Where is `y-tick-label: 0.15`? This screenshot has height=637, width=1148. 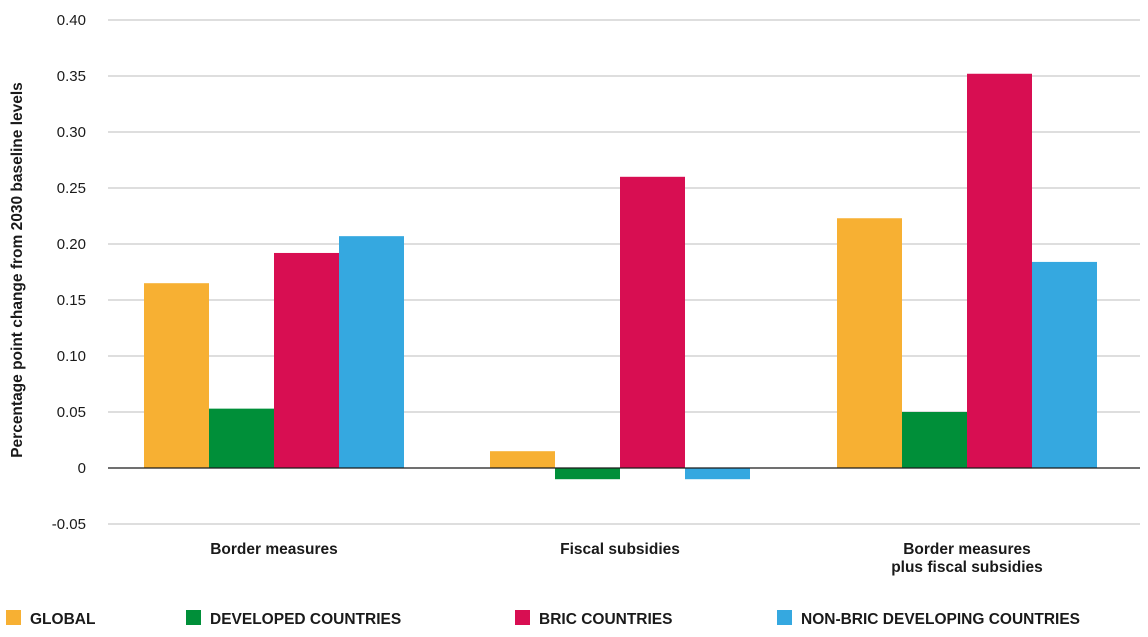 y-tick-label: 0.15 is located at coordinates (71, 300).